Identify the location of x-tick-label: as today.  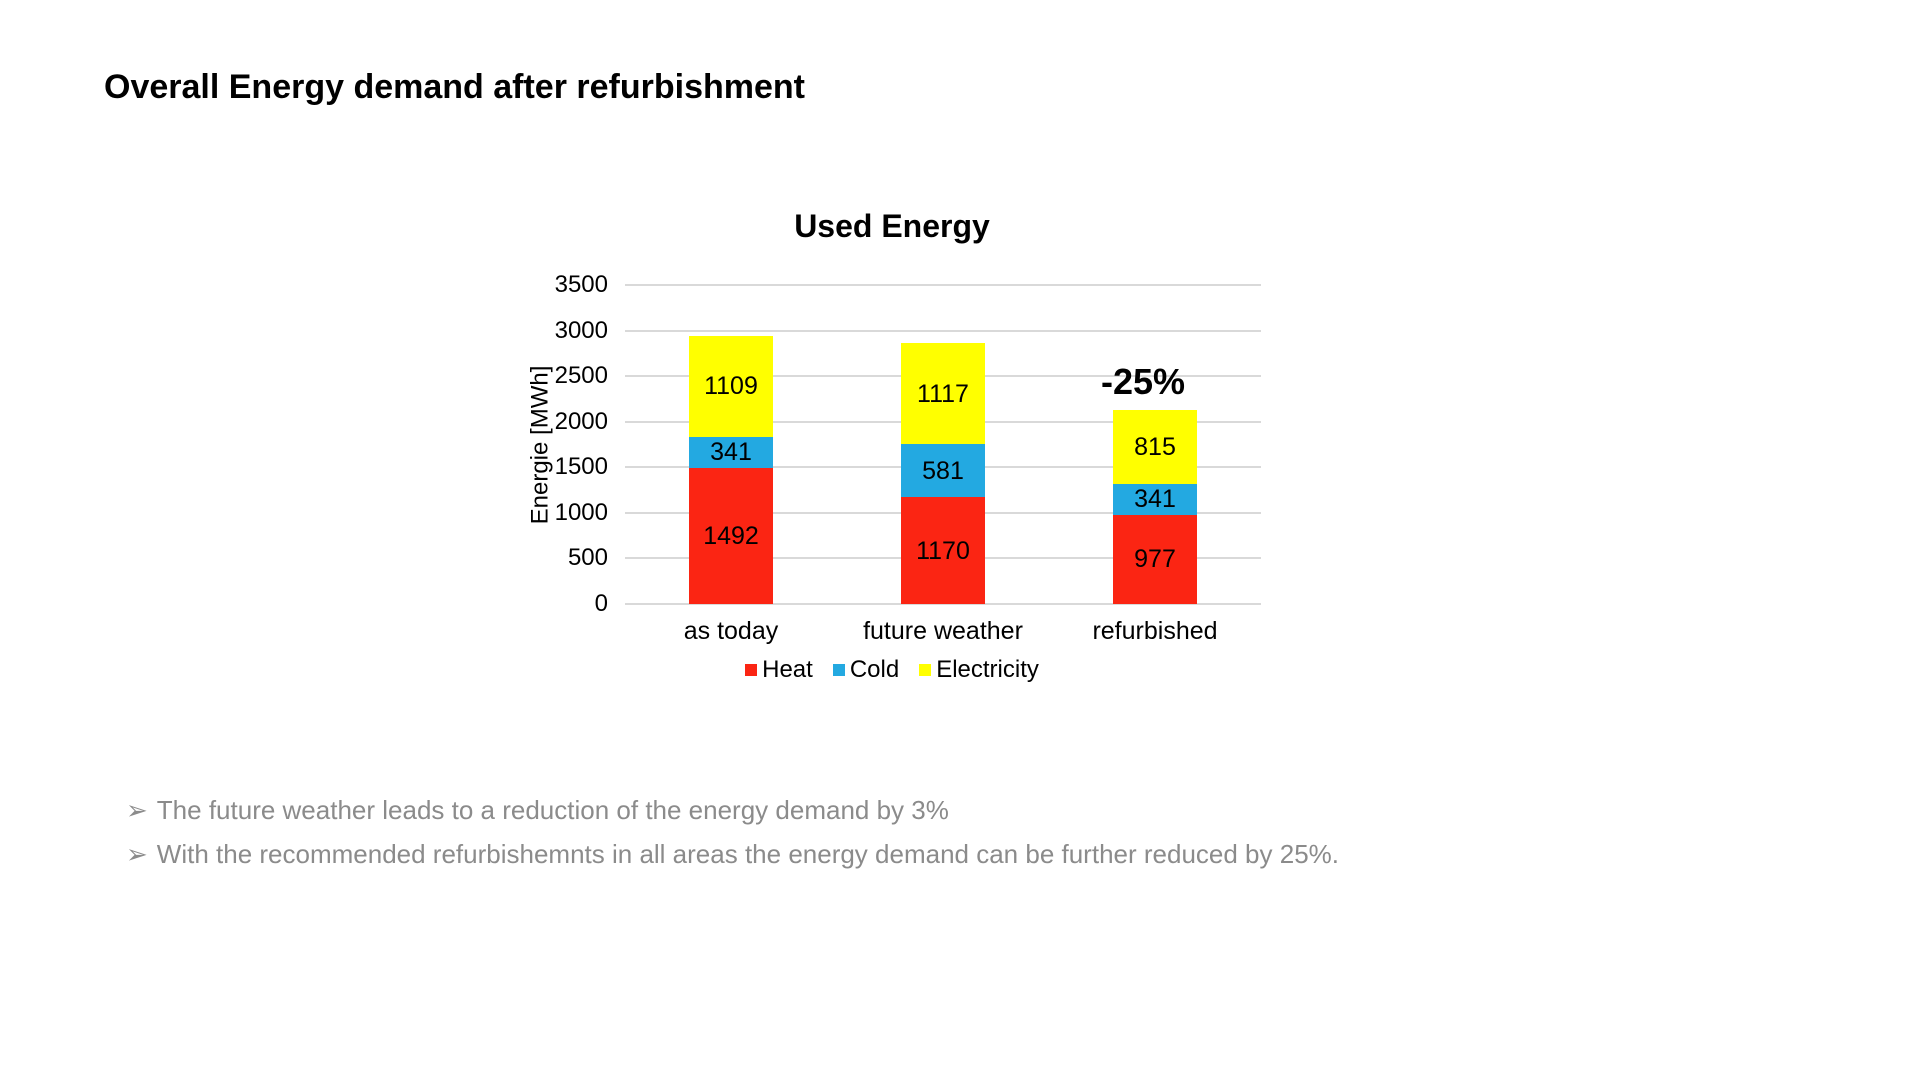
(731, 631).